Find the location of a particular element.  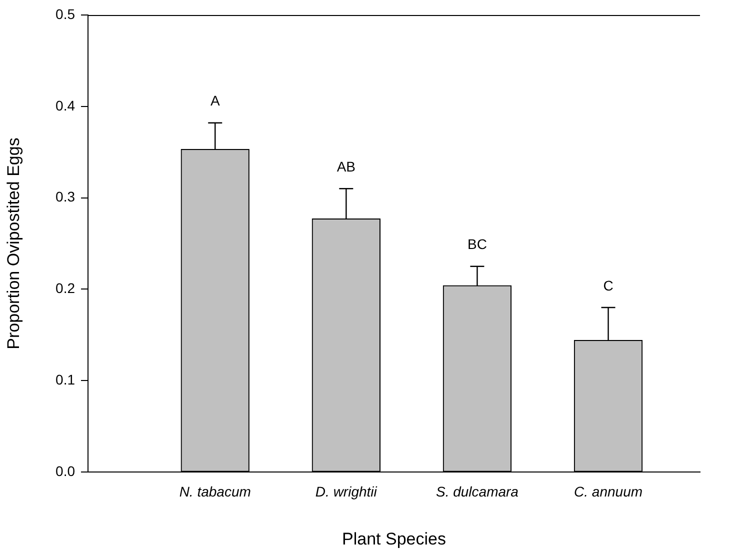

x-axis-title: Plant Species is located at coordinates (394, 538).